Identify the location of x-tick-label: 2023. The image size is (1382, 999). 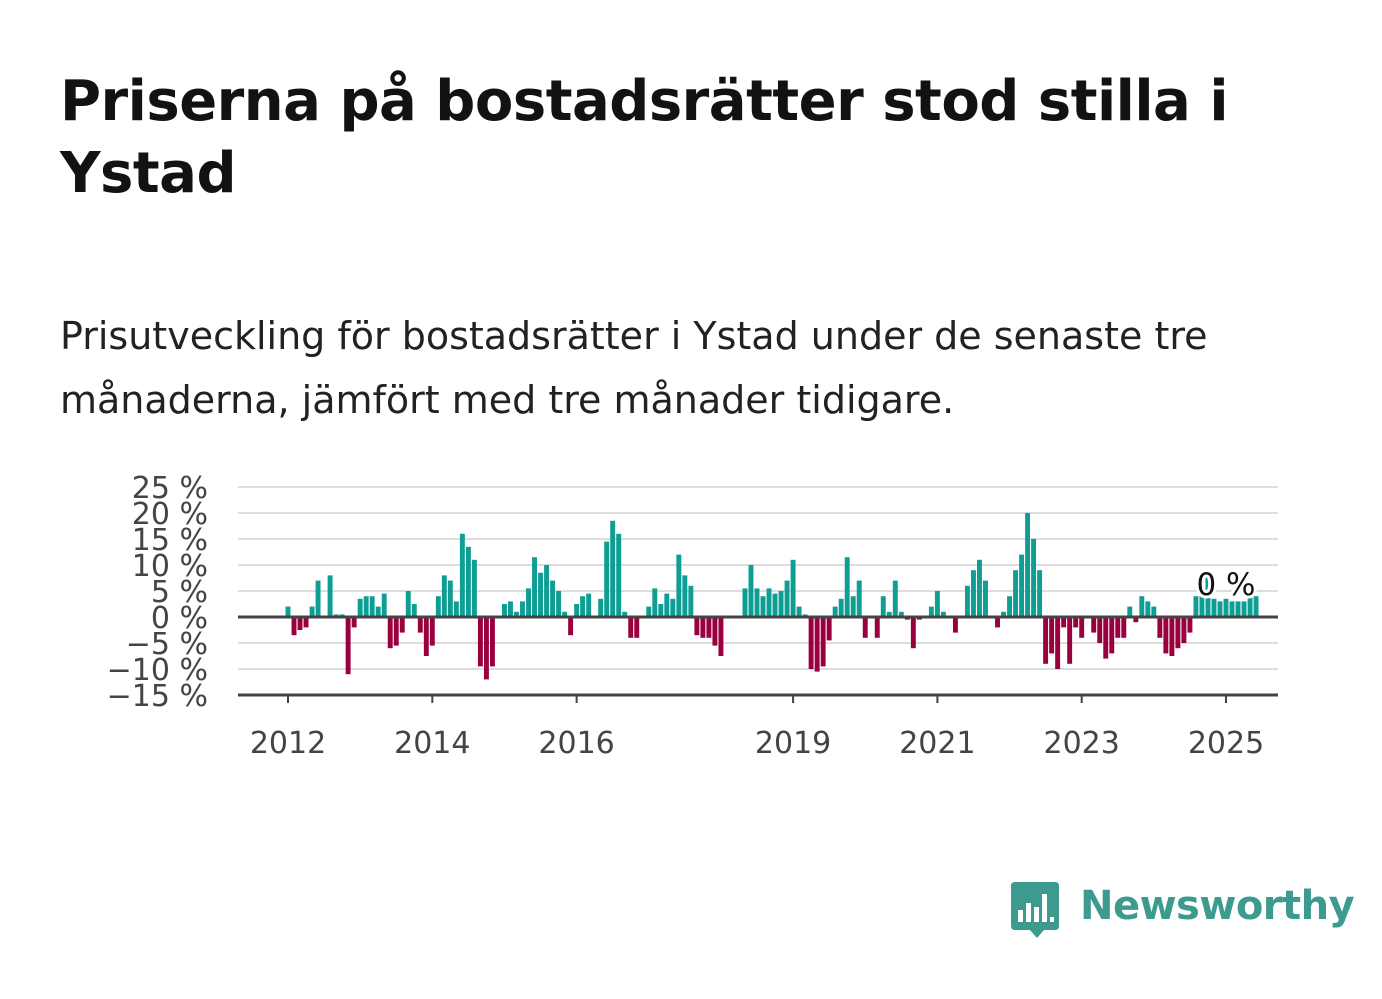
(1082, 743).